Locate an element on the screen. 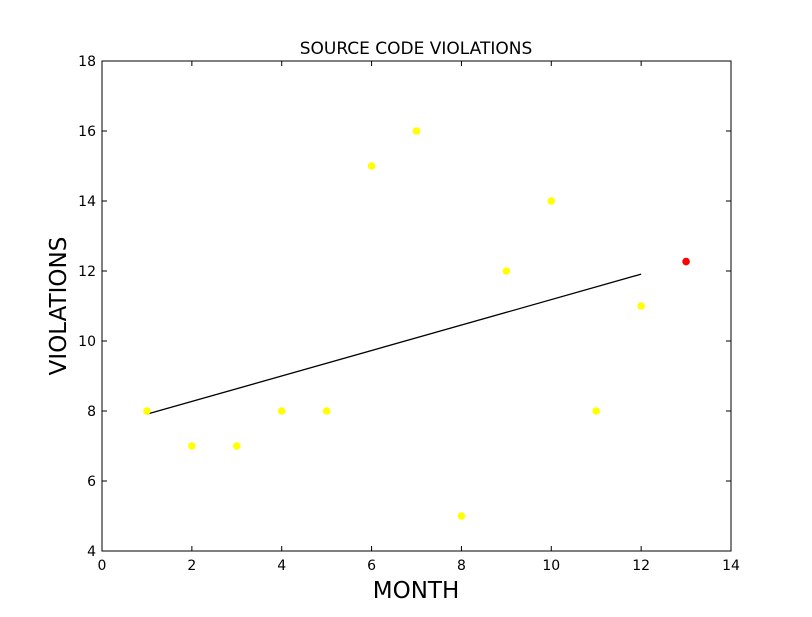 The width and height of the screenshot is (812, 617). predicted-point is located at coordinates (686, 261).